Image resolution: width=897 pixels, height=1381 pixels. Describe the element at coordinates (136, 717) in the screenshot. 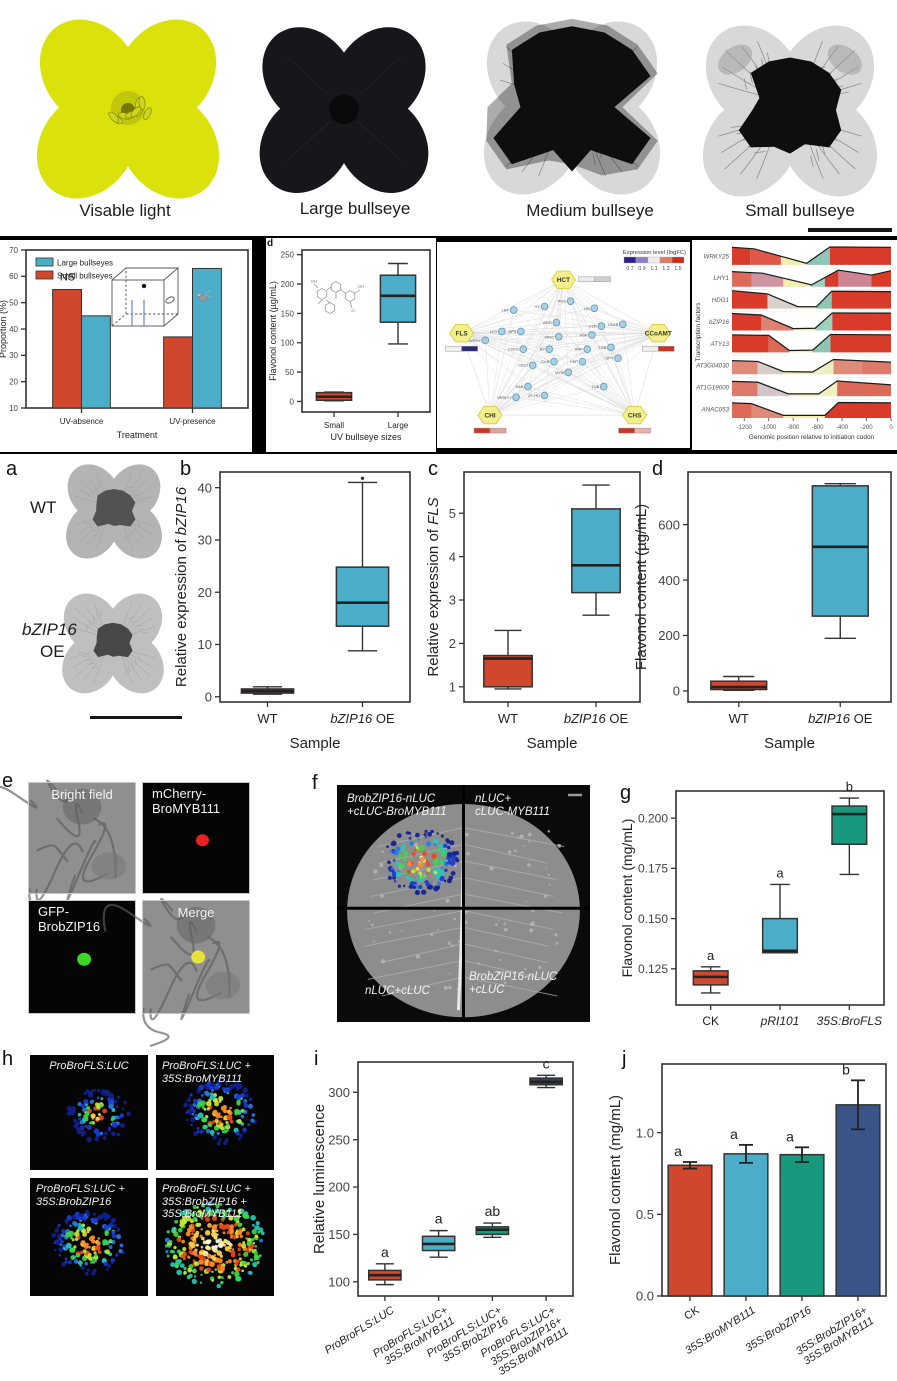

I see `scale-bar-row3` at that location.